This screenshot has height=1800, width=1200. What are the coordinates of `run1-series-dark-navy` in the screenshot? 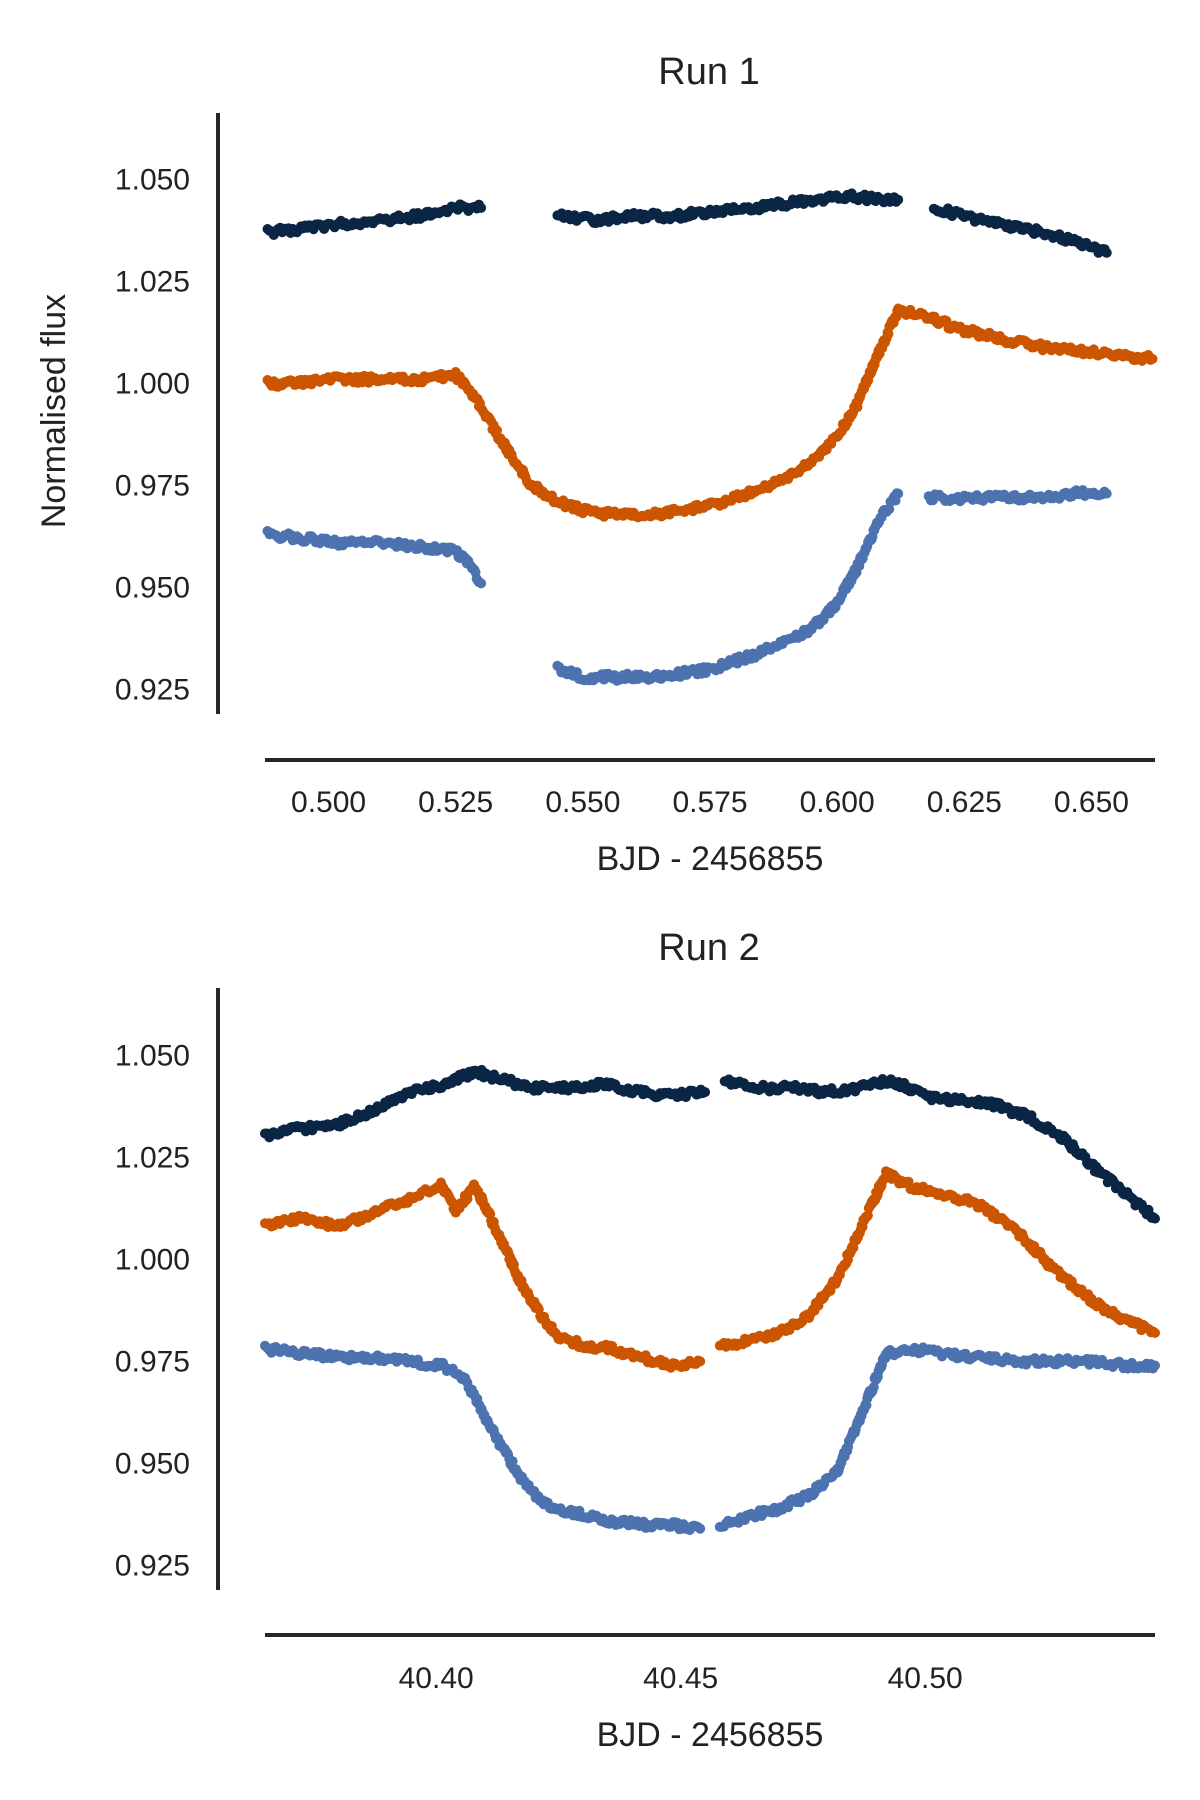 It's located at (687, 223).